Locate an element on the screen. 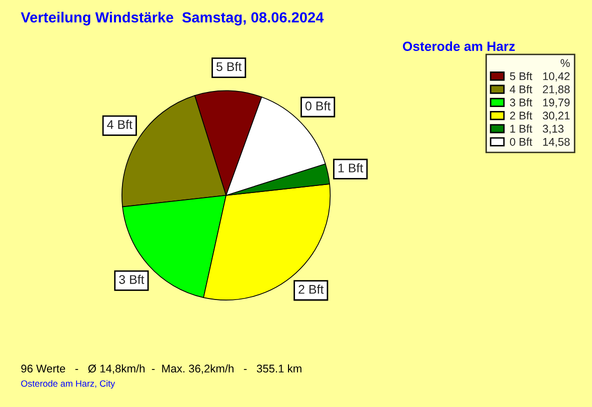 Image resolution: width=592 pixels, height=407 pixels. slice-label: 0 Bft is located at coordinates (318, 105).